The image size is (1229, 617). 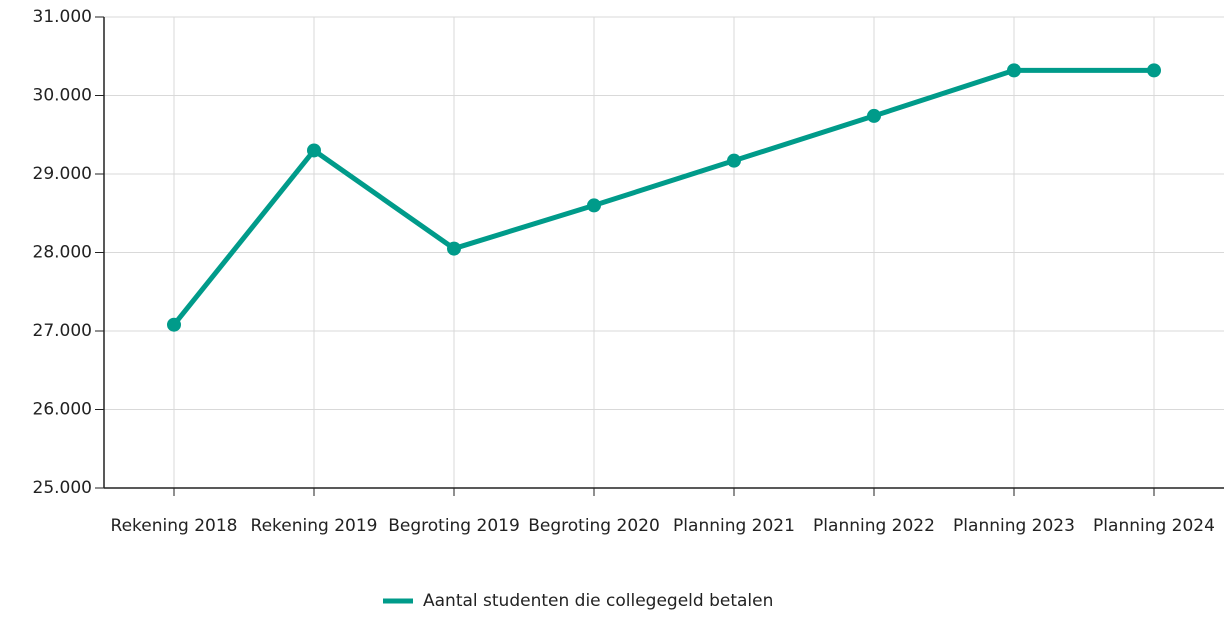 What do you see at coordinates (62, 488) in the screenshot?
I see `y-tick-label: 25.000` at bounding box center [62, 488].